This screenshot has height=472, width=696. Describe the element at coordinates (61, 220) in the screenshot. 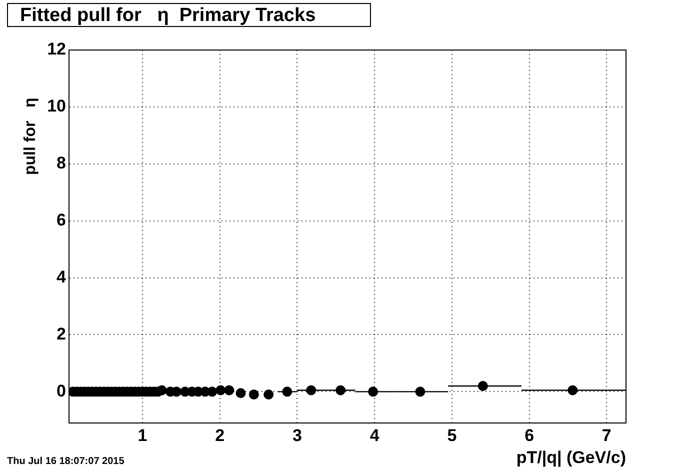

I see `y-tick-label: 6` at that location.